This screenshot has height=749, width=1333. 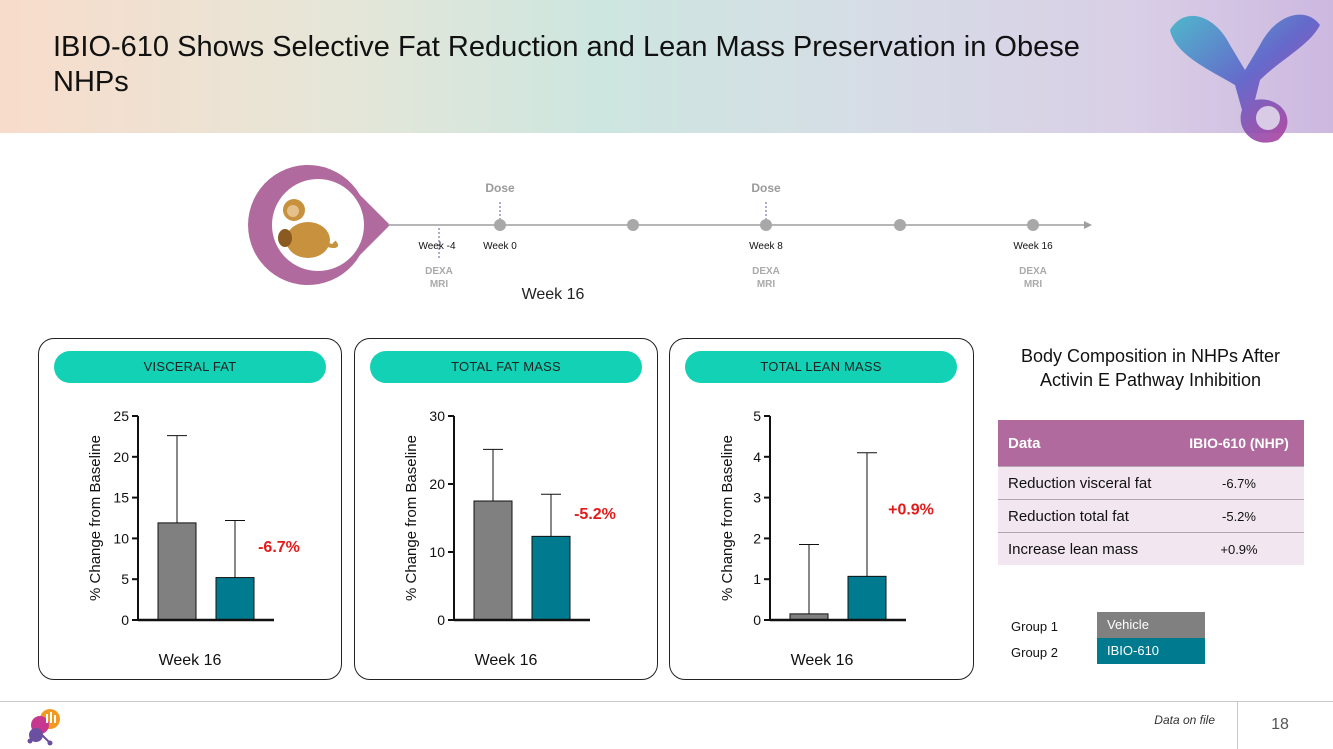 What do you see at coordinates (121, 416) in the screenshot?
I see `y-tick-label: 25` at bounding box center [121, 416].